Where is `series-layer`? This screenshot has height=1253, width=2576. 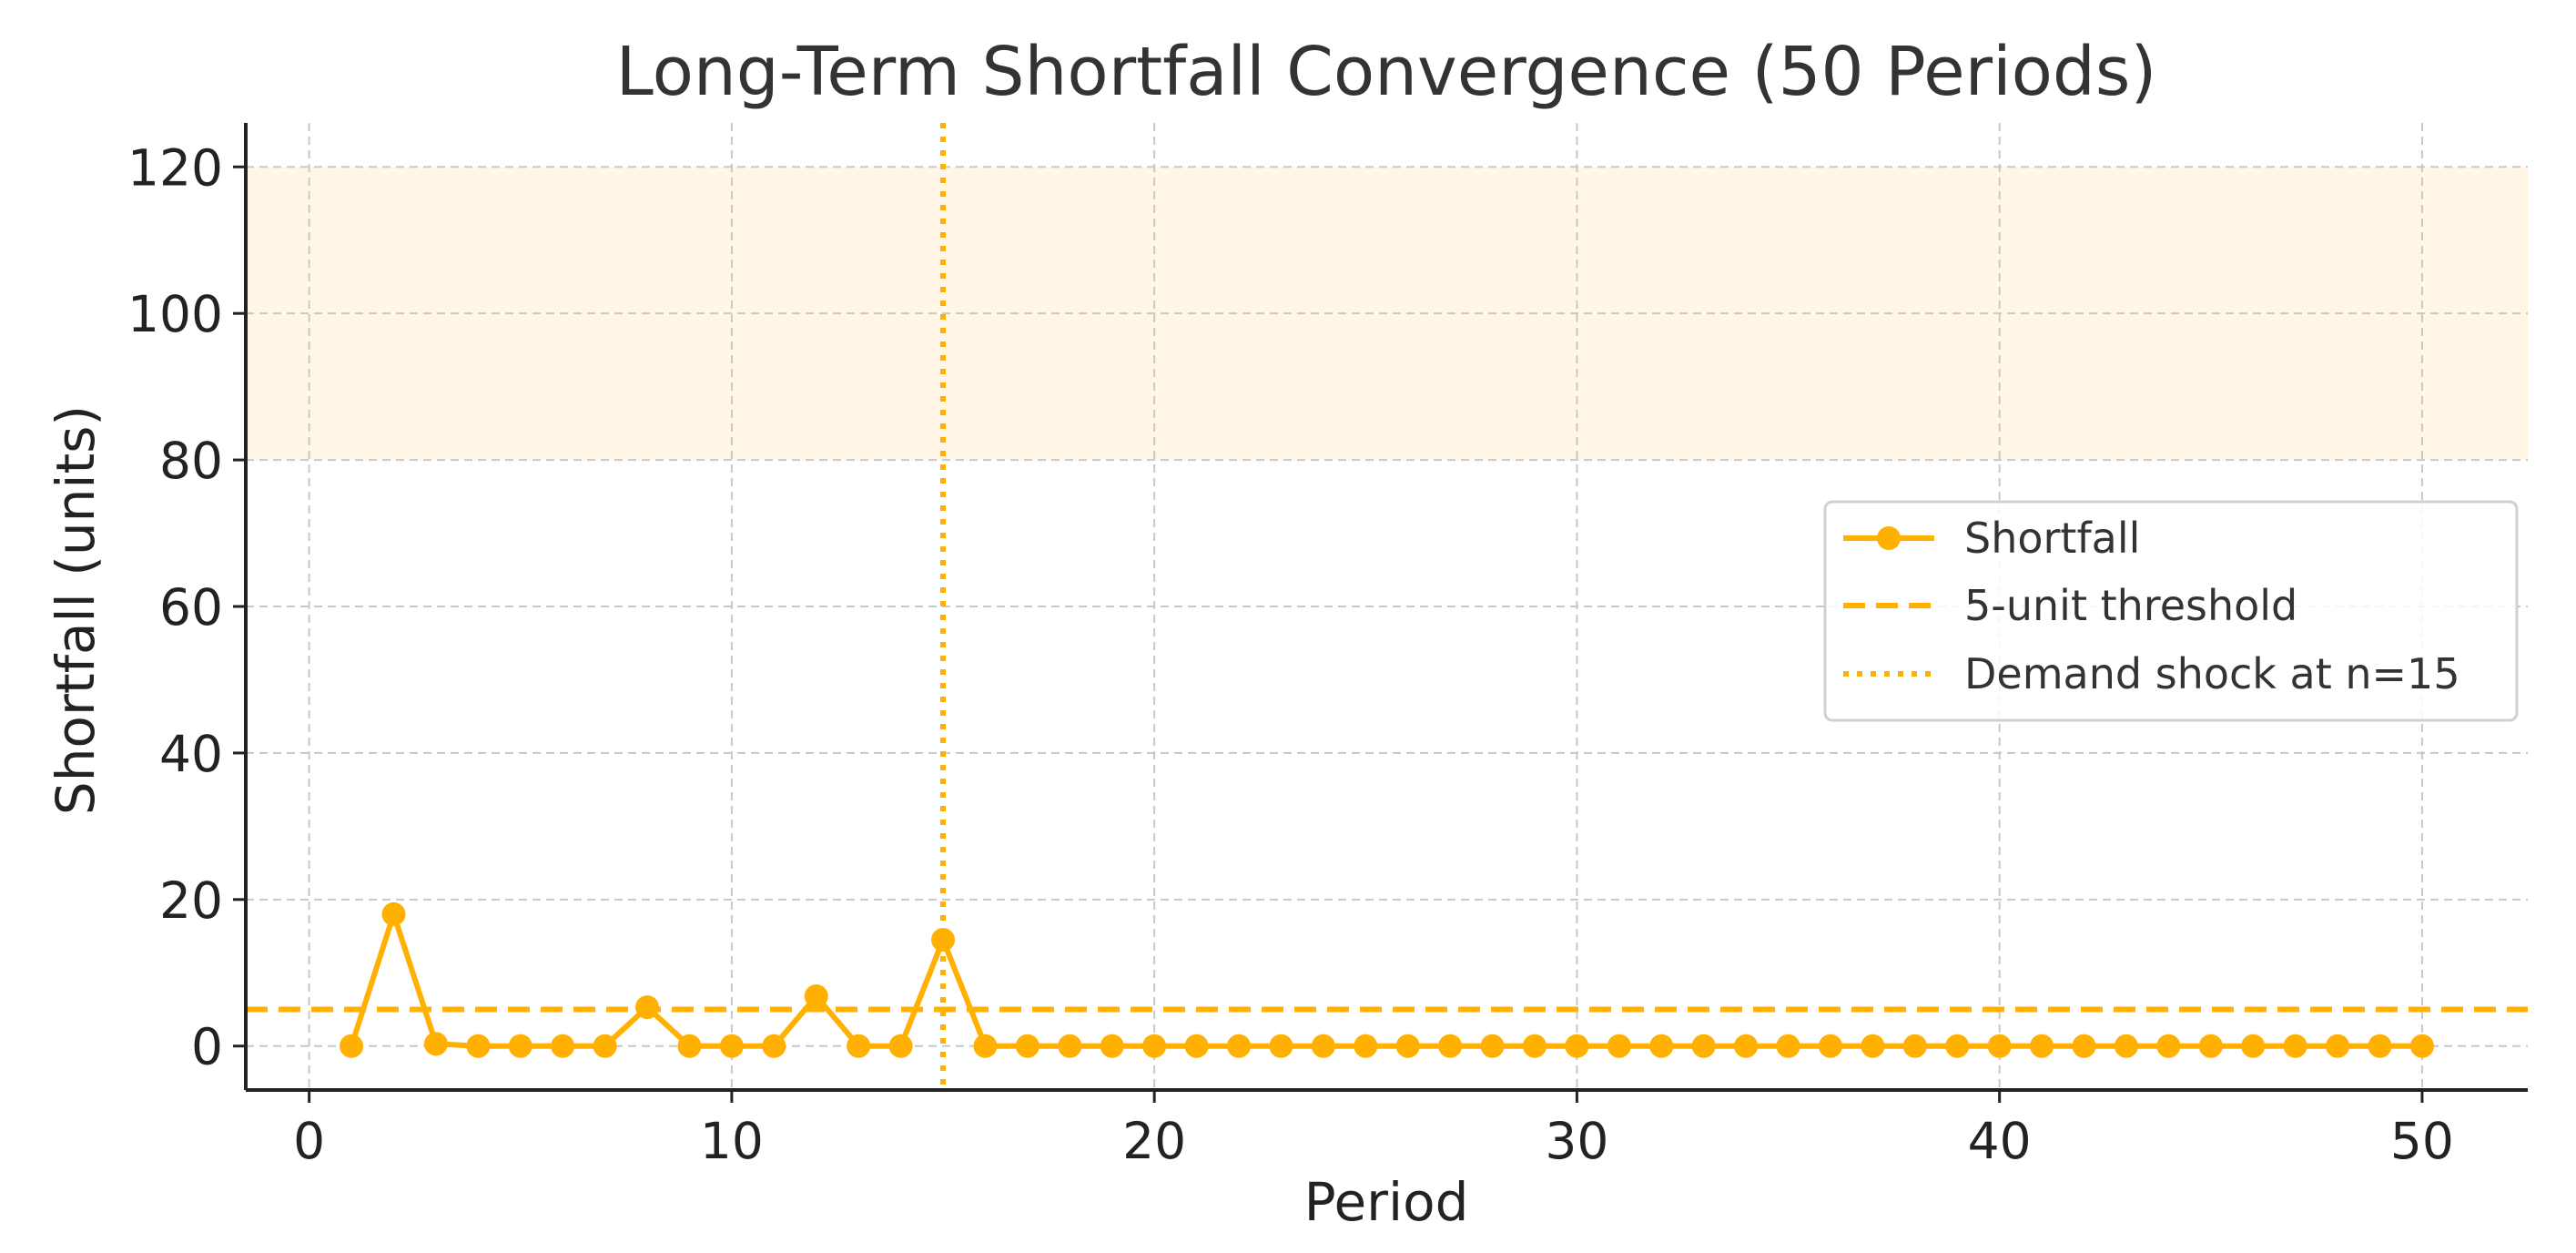 series-layer is located at coordinates (1387, 980).